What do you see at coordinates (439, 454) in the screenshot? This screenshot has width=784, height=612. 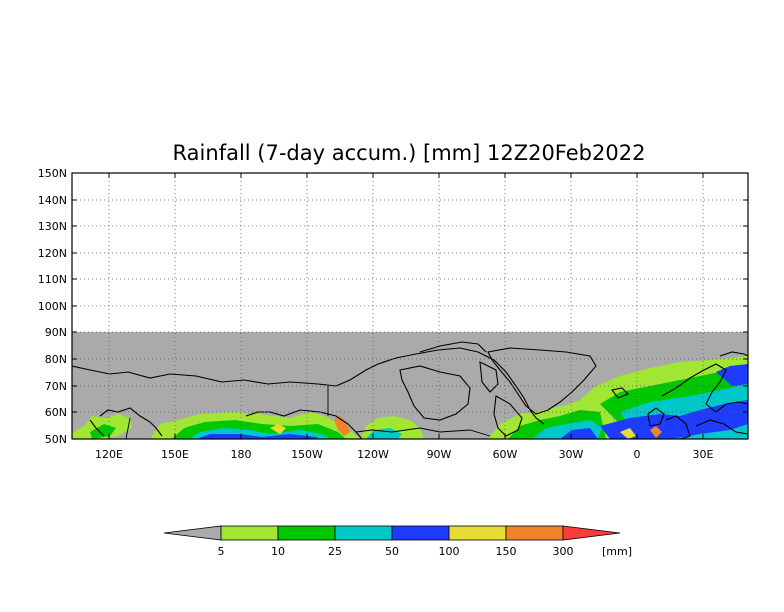 I see `lon-label: 90W` at bounding box center [439, 454].